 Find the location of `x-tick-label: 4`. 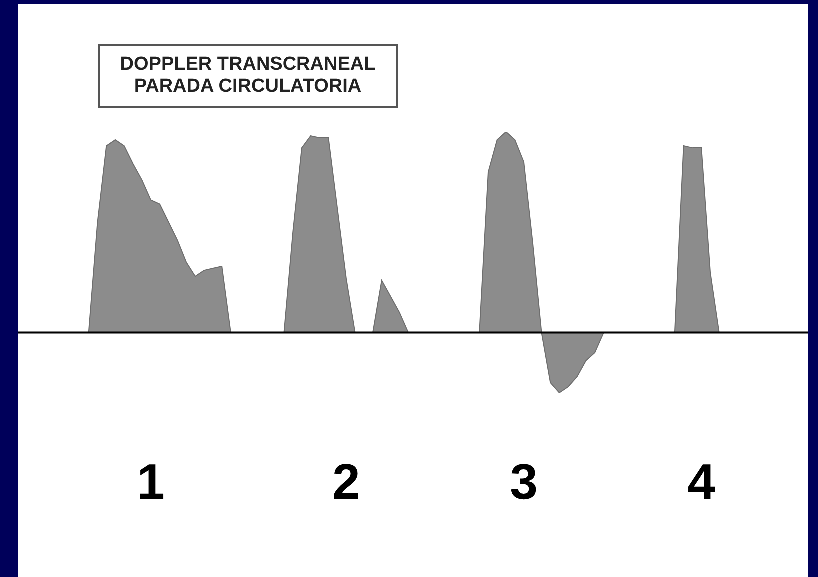

x-tick-label: 4 is located at coordinates (702, 482).